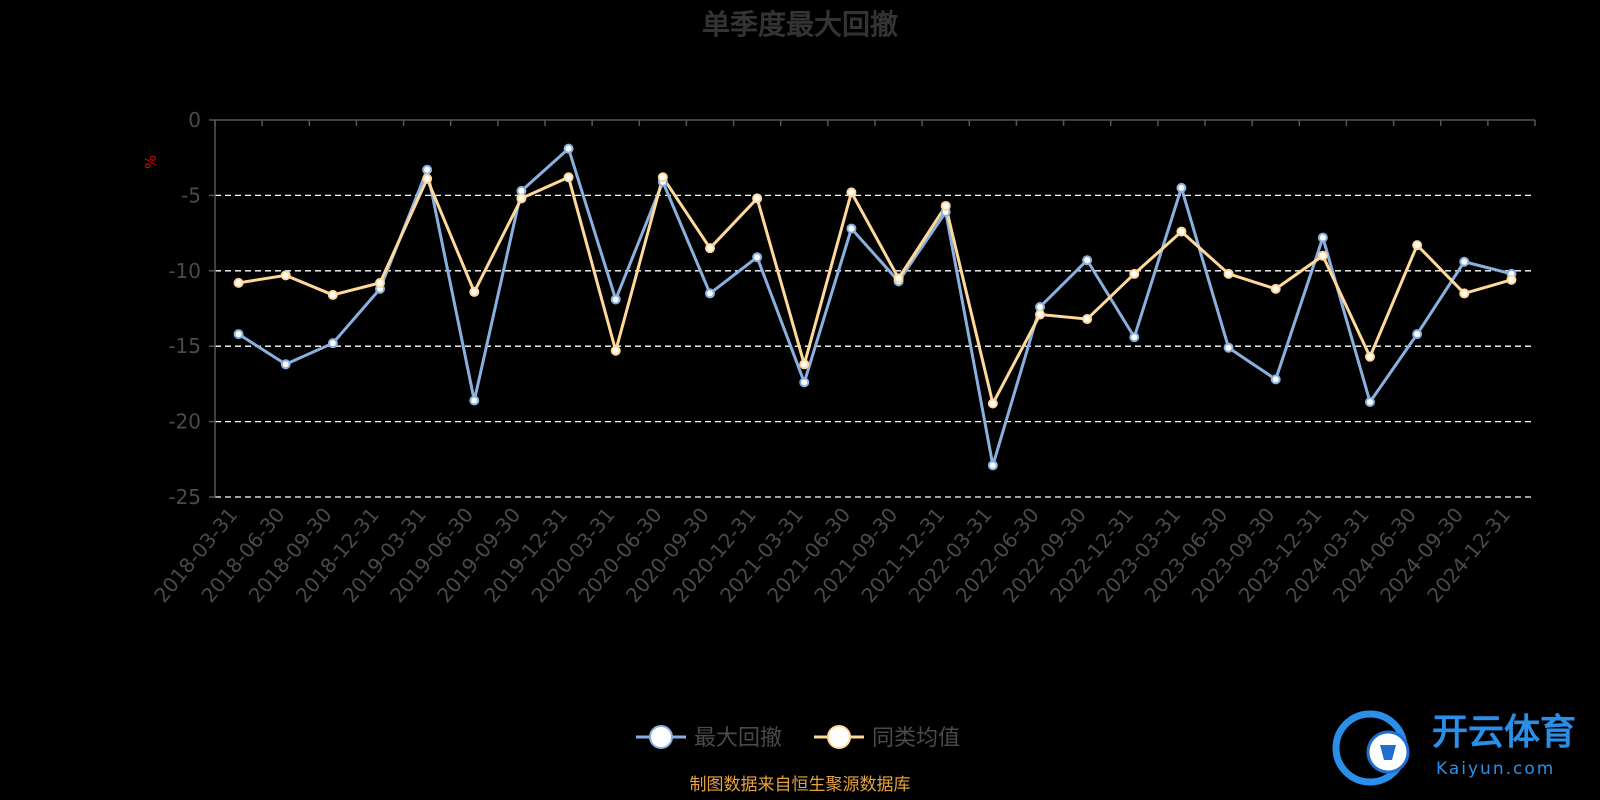  What do you see at coordinates (191, 195) in the screenshot?
I see `y-tick-label: -5` at bounding box center [191, 195].